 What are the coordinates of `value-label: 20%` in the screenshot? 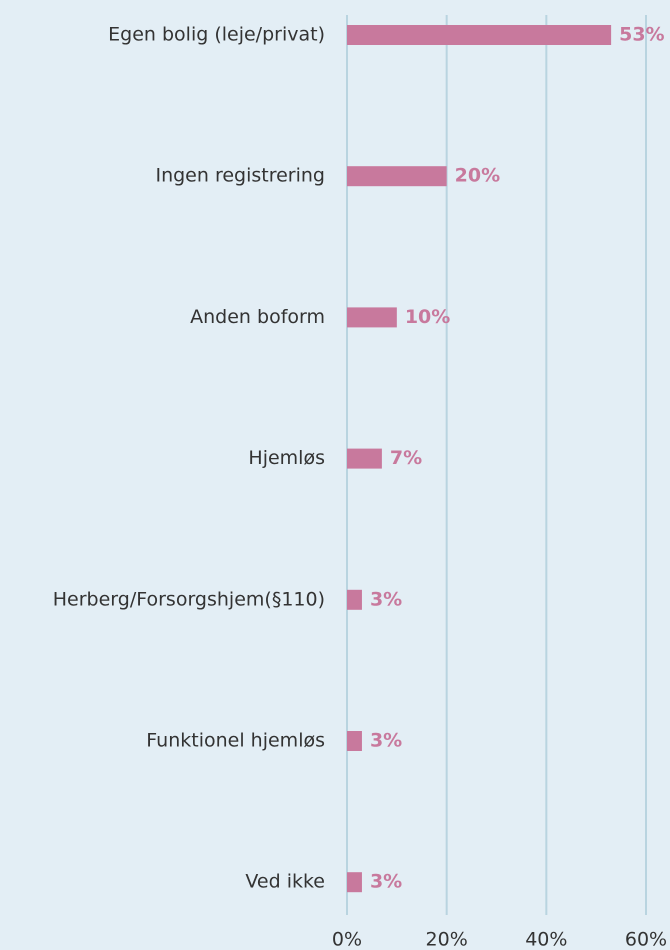 It's located at (477, 176).